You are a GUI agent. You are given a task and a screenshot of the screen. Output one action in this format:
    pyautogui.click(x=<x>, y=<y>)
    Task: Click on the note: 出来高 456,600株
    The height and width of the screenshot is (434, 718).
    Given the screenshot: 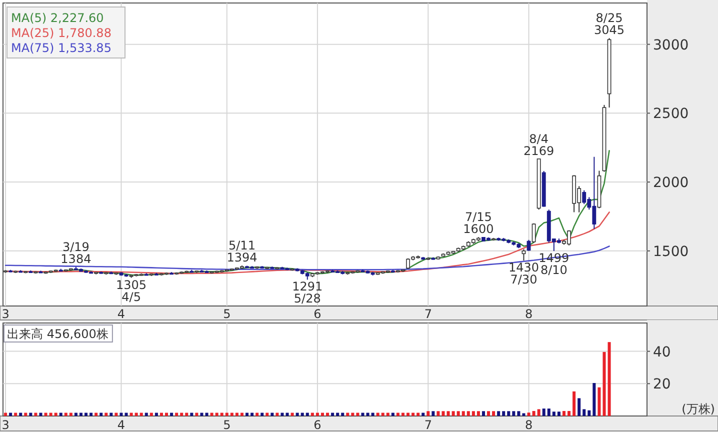 What is the action you would take?
    pyautogui.click(x=58, y=333)
    